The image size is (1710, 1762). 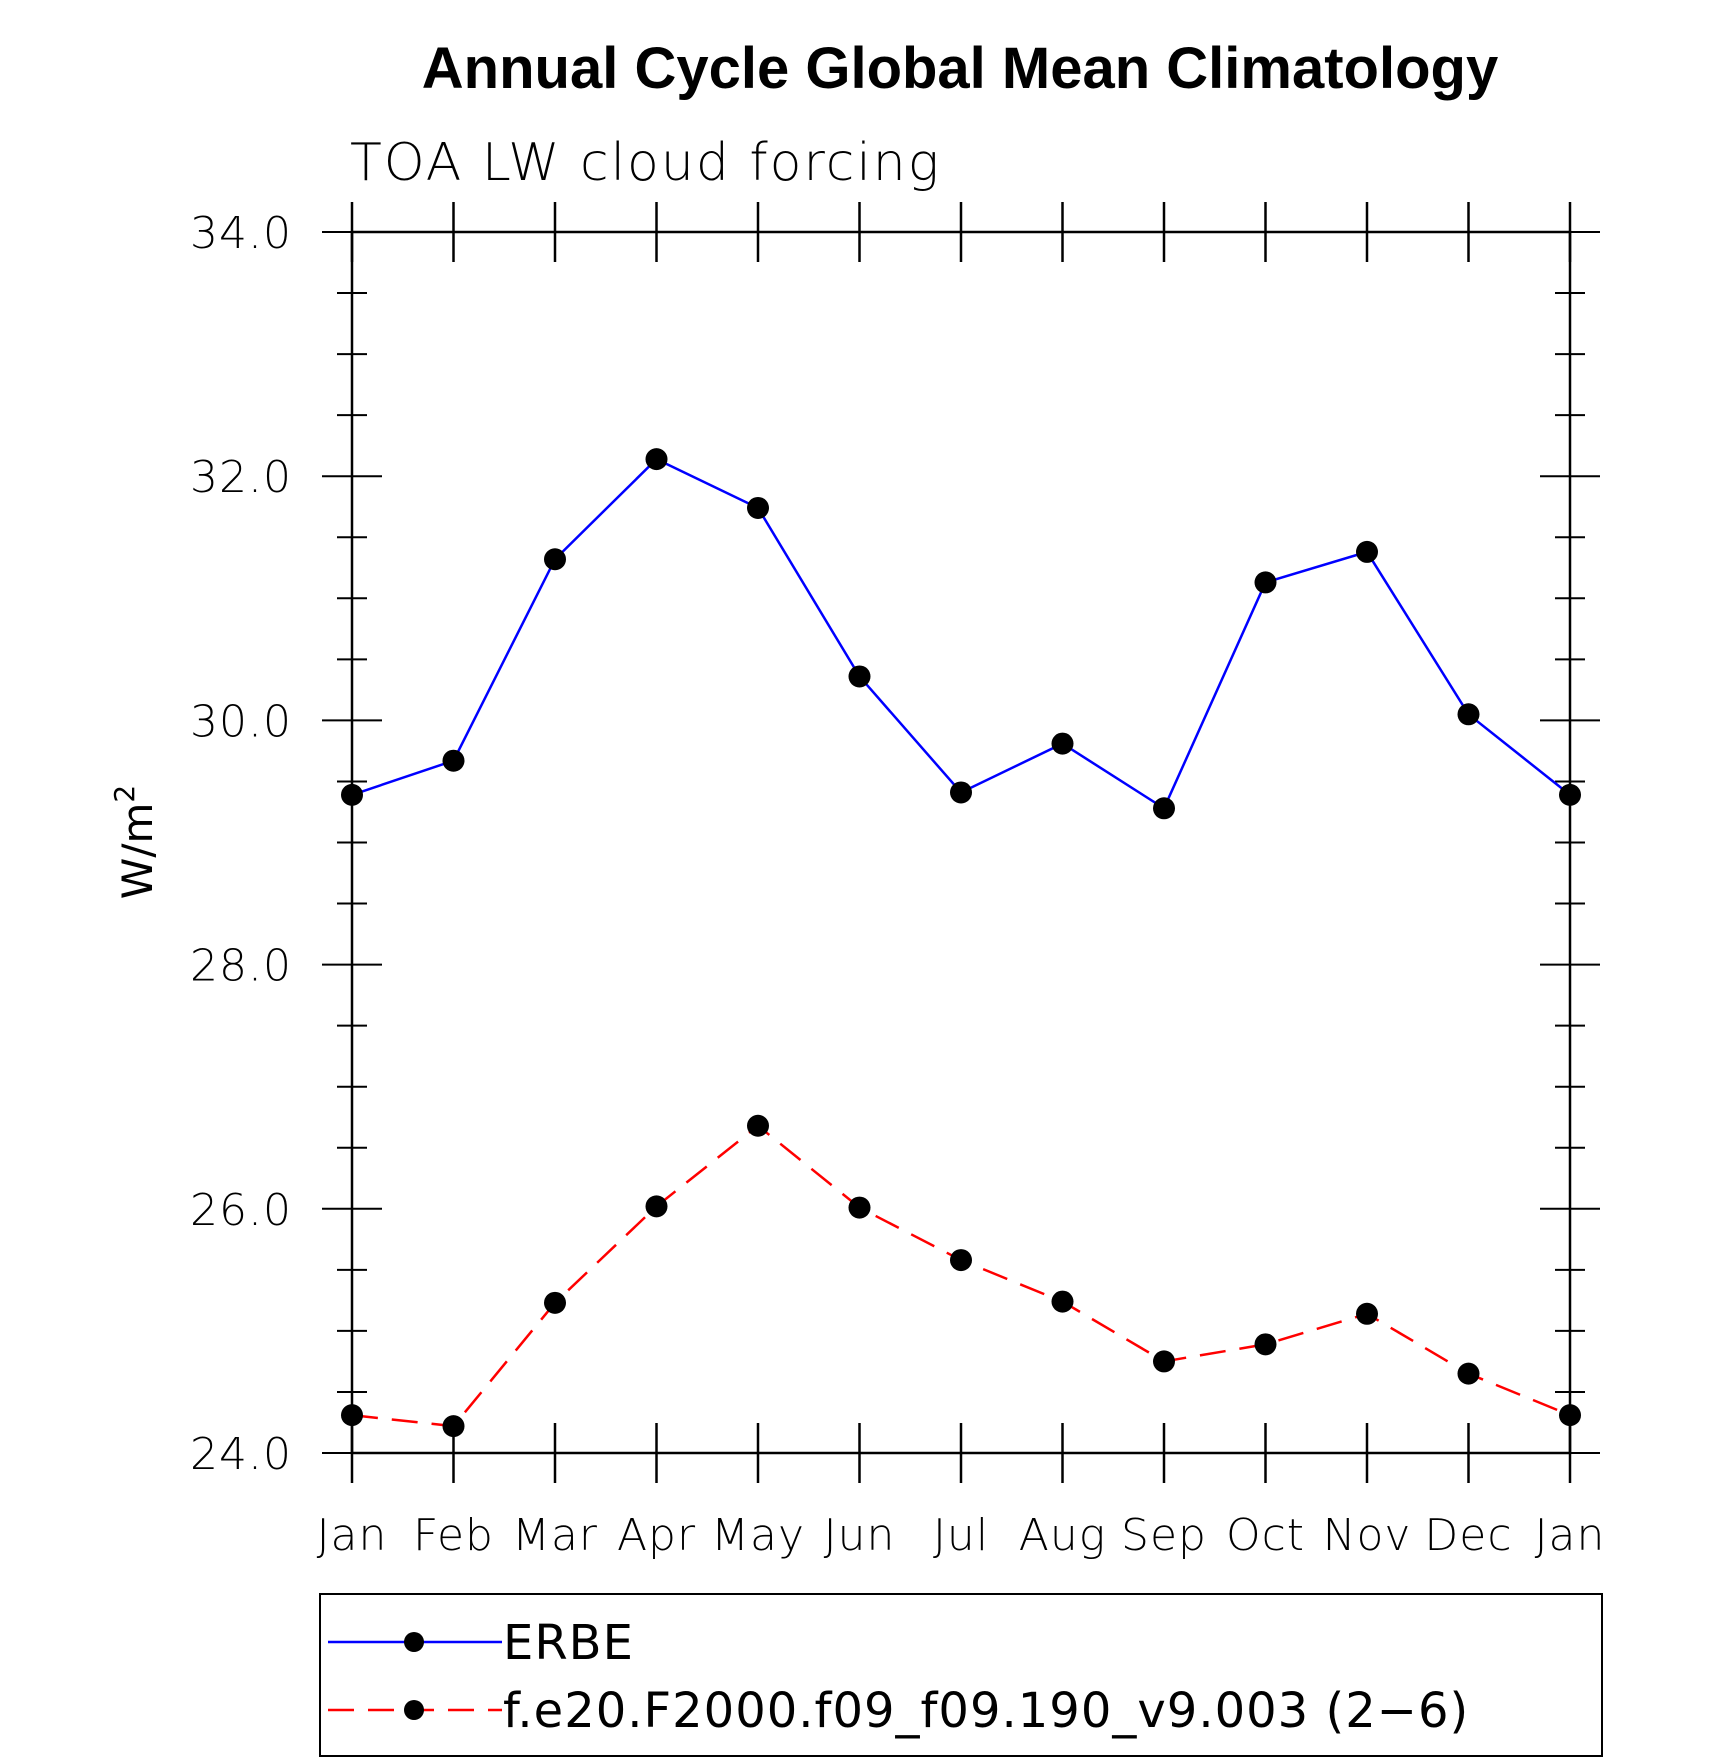 What do you see at coordinates (1164, 1535) in the screenshot?
I see `x-tick-label: Sep` at bounding box center [1164, 1535].